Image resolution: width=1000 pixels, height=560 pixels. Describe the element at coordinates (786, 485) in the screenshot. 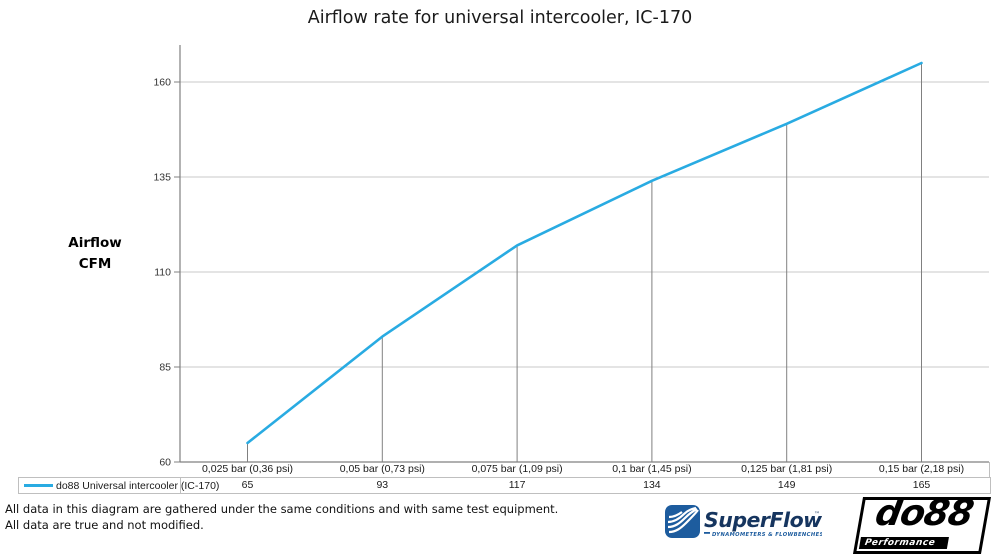

I see `data-value-cell: 149` at that location.